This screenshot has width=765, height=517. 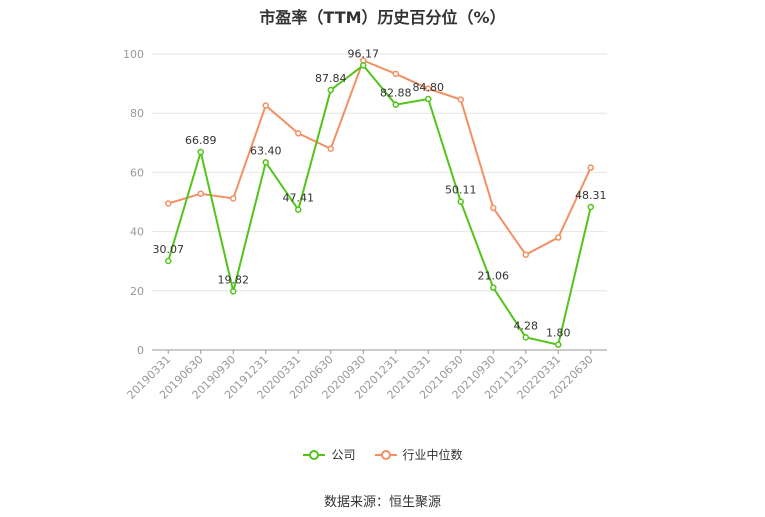 I want to click on data-label: 87.84, so click(x=331, y=78).